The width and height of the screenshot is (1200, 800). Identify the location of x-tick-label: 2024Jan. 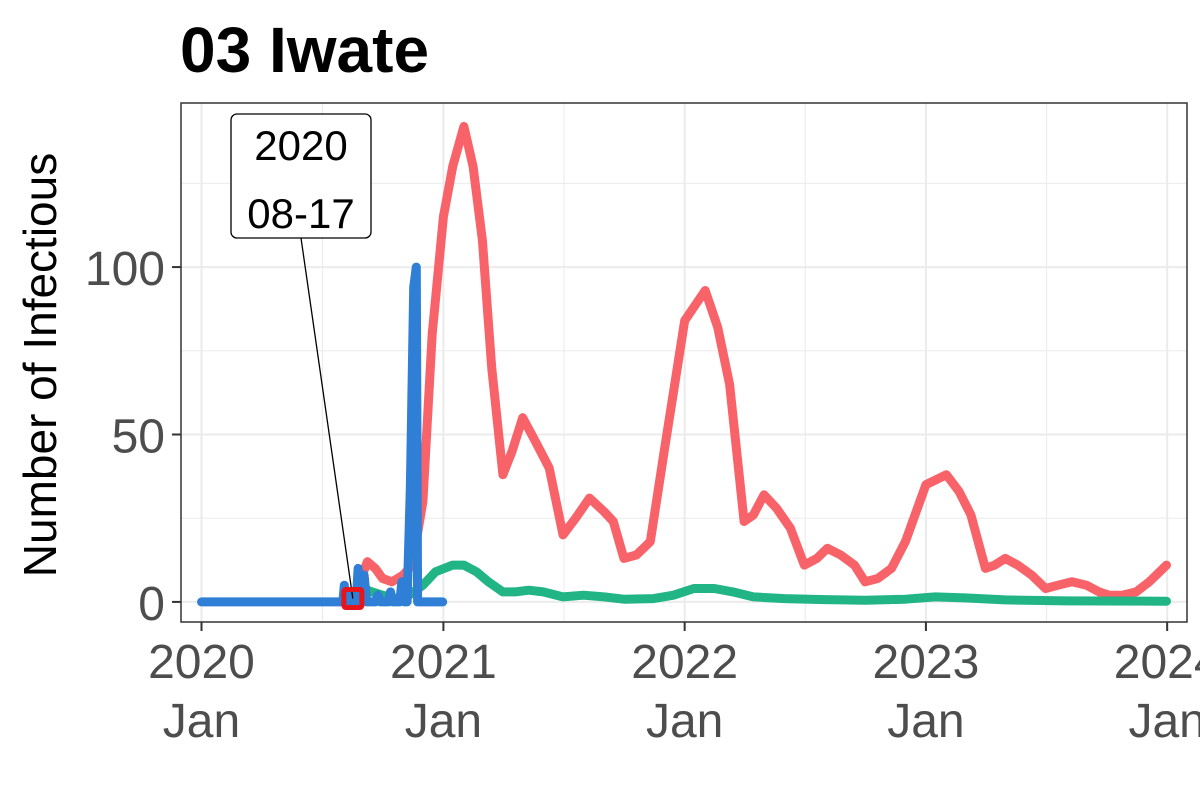
(1157, 692).